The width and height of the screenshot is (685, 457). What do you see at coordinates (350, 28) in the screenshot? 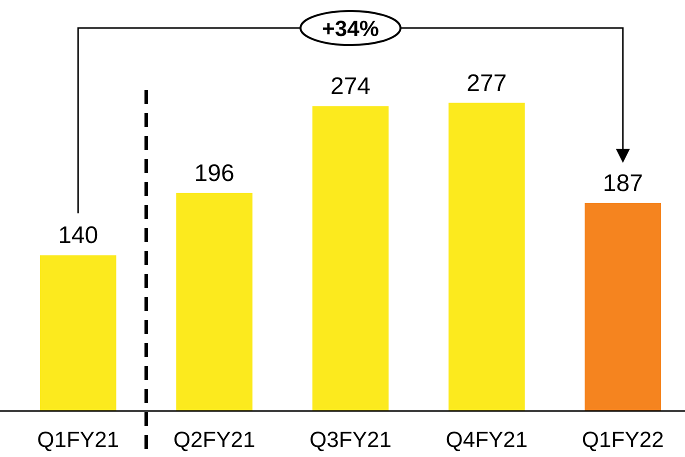
I see `text: +34%` at bounding box center [350, 28].